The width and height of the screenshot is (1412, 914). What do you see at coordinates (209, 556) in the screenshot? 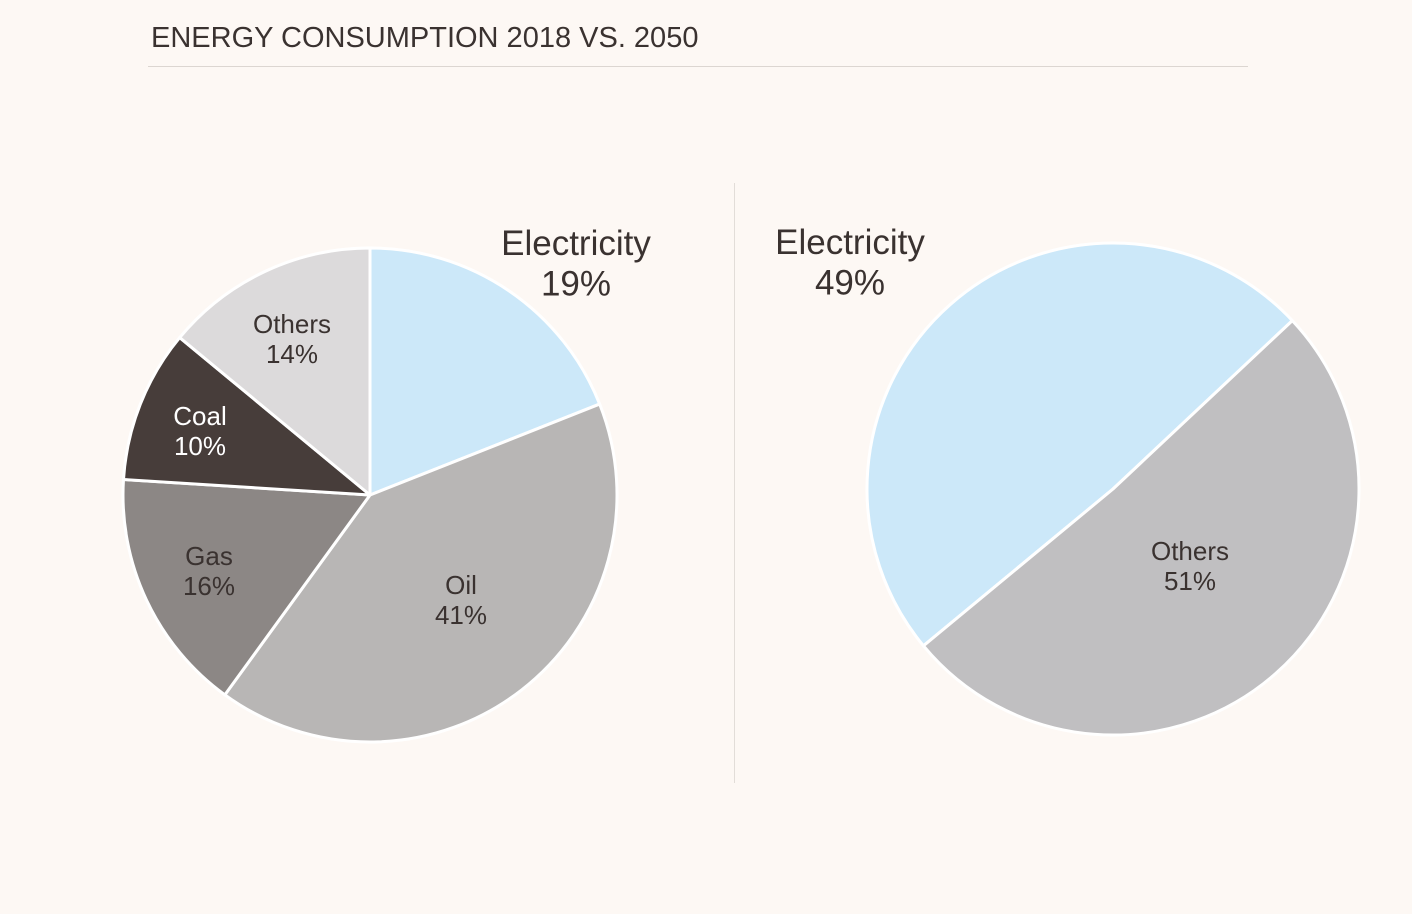
I see `category-label-gas: Gas` at bounding box center [209, 556].